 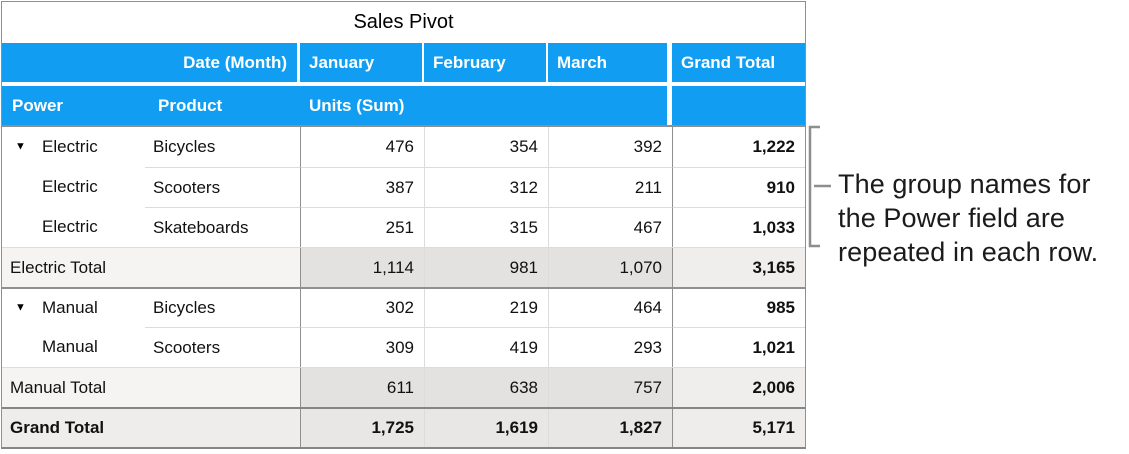 What do you see at coordinates (151, 62) in the screenshot?
I see `column-field-header: Date (Month)` at bounding box center [151, 62].